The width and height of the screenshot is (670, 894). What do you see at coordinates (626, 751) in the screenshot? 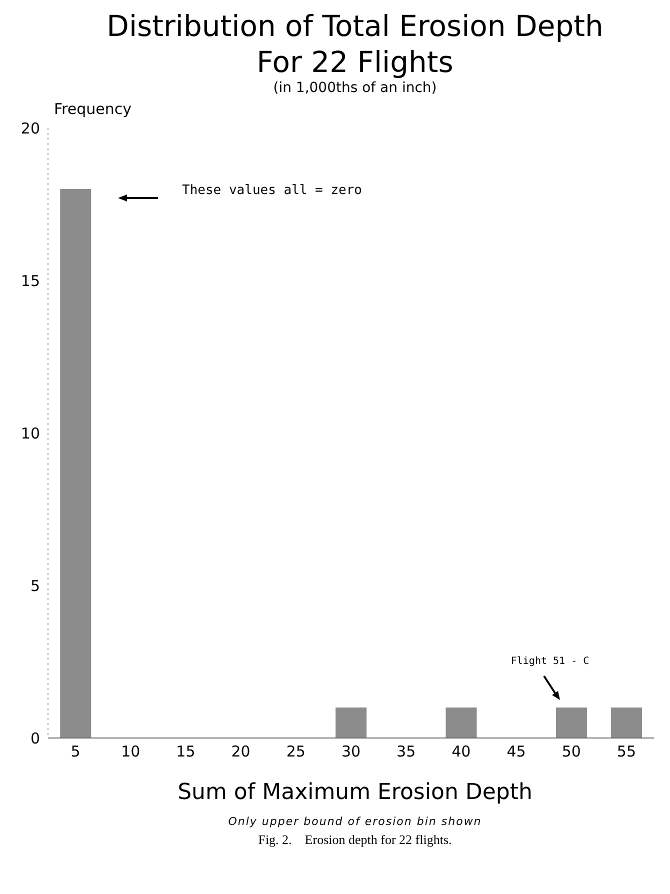
I see `x-tick-label: 55` at bounding box center [626, 751].